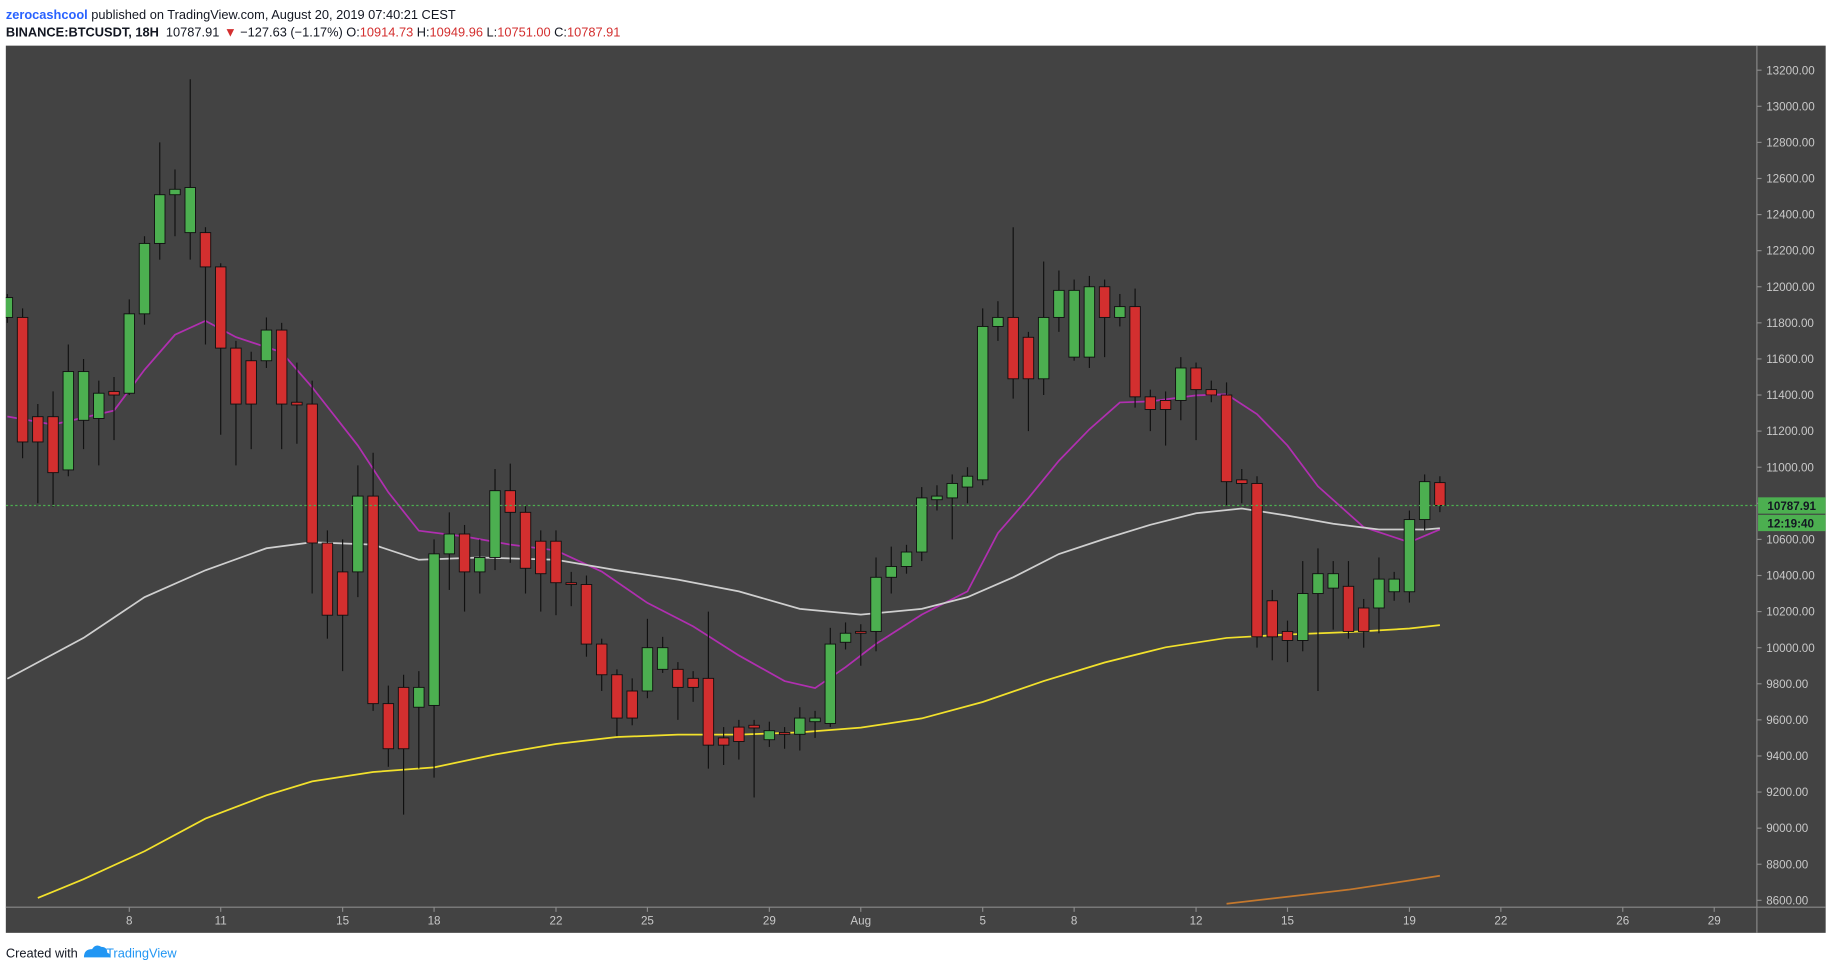  I want to click on countdown-label: 12:19:40, so click(1790, 524).